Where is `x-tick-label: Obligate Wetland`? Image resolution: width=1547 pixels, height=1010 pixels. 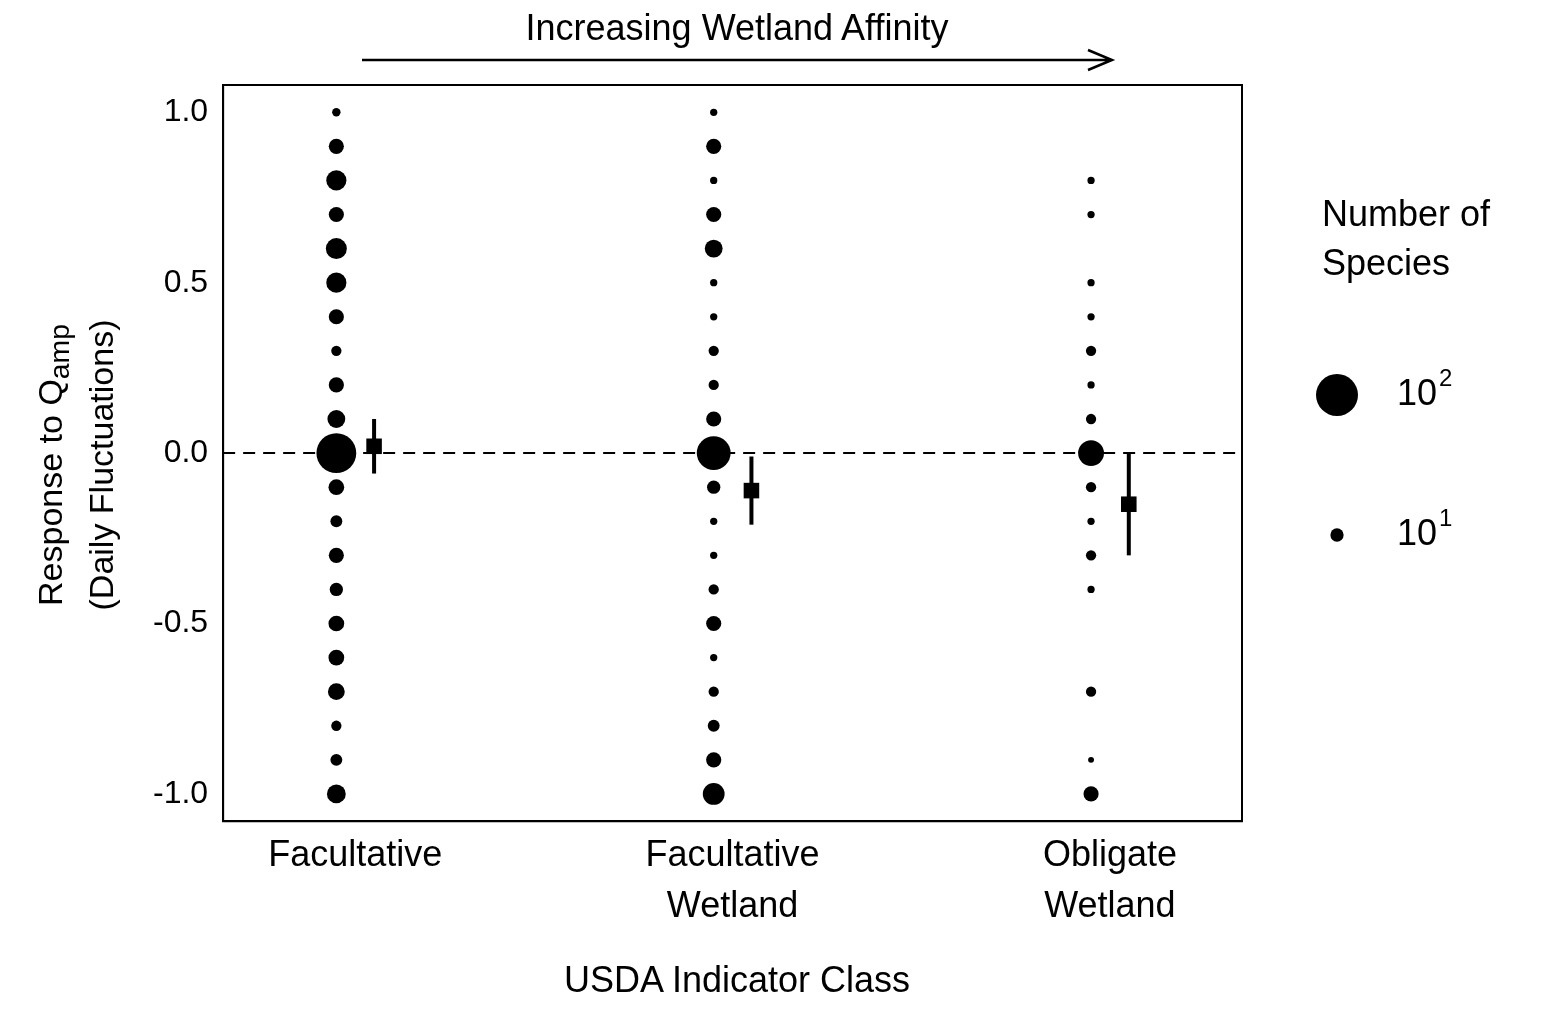 x-tick-label: Obligate Wetland is located at coordinates (1109, 879).